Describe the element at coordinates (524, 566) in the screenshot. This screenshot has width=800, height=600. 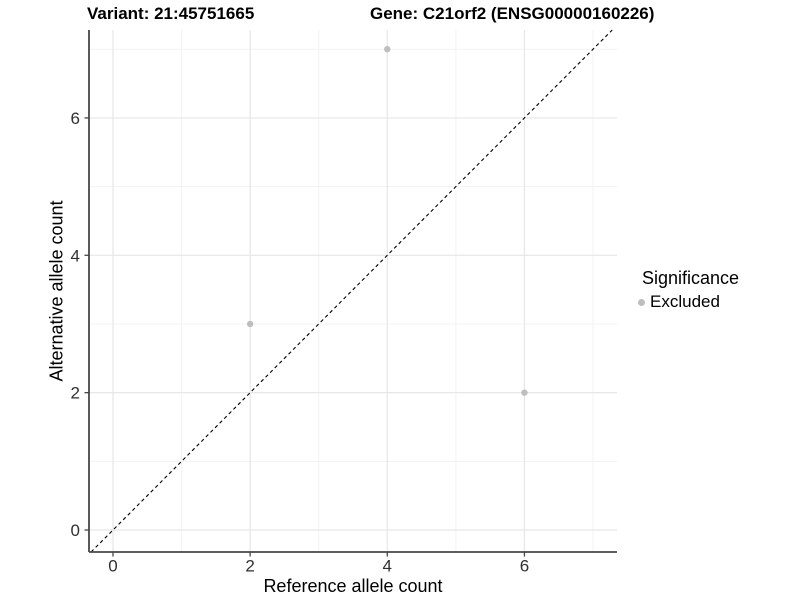
I see `x-tick-label: 6` at that location.